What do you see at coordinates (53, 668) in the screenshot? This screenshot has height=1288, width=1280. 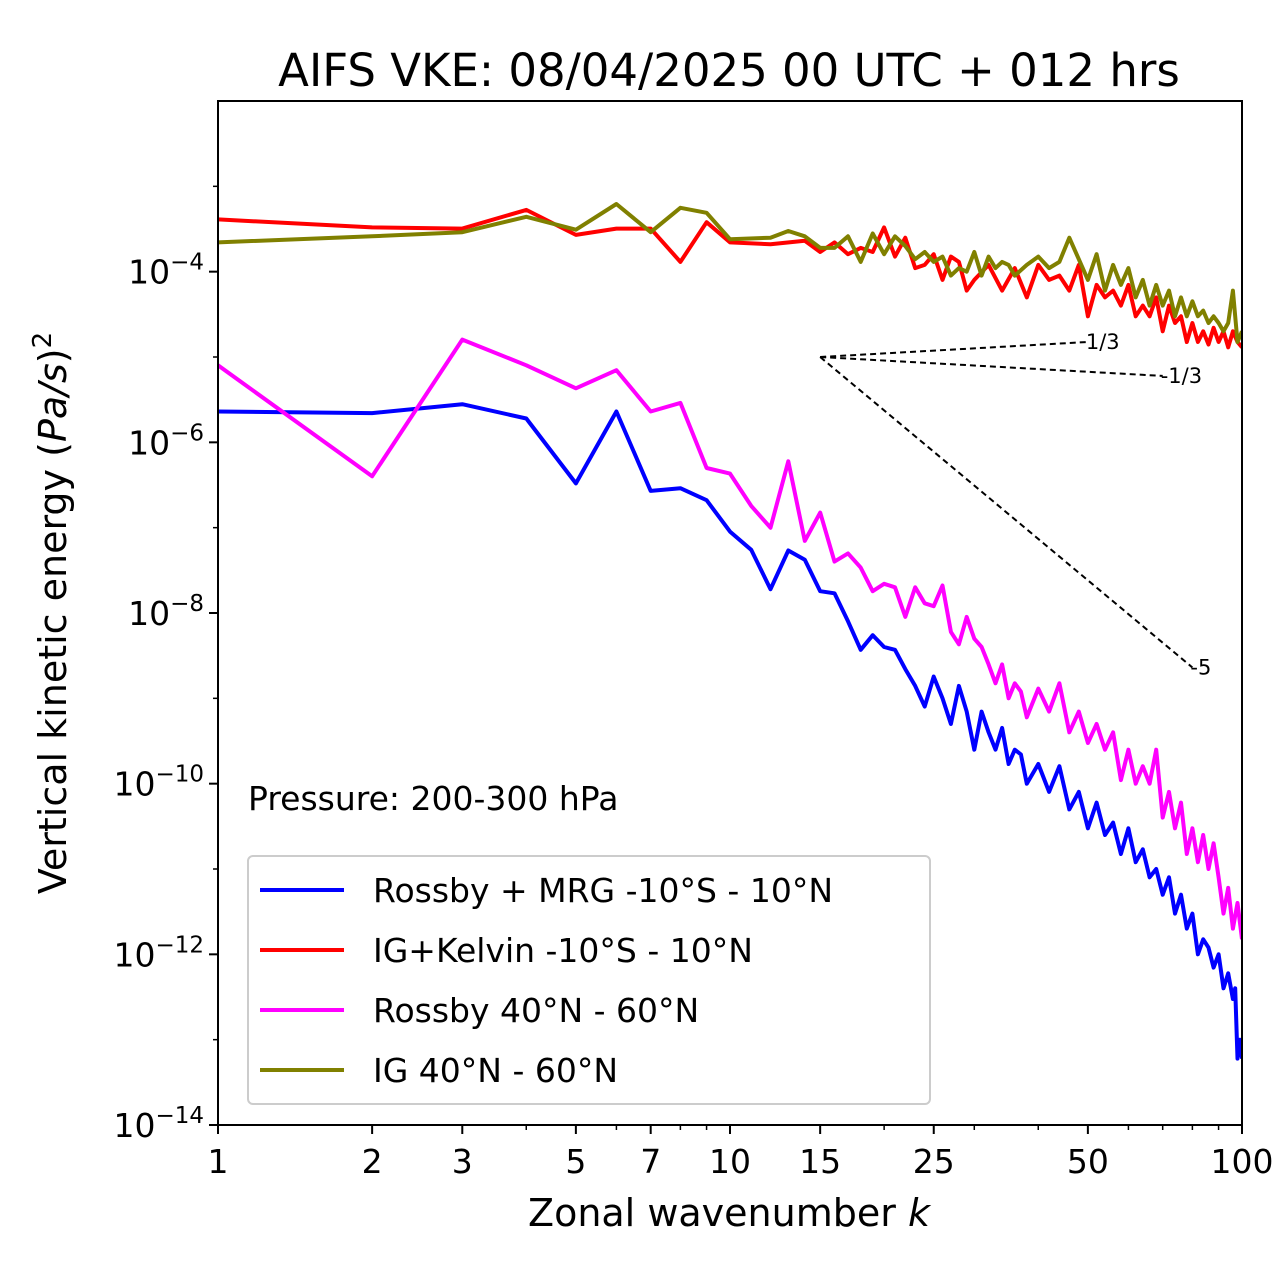 I see `y-axis-label-text: Vertical kinetic energy (` at bounding box center [53, 668].